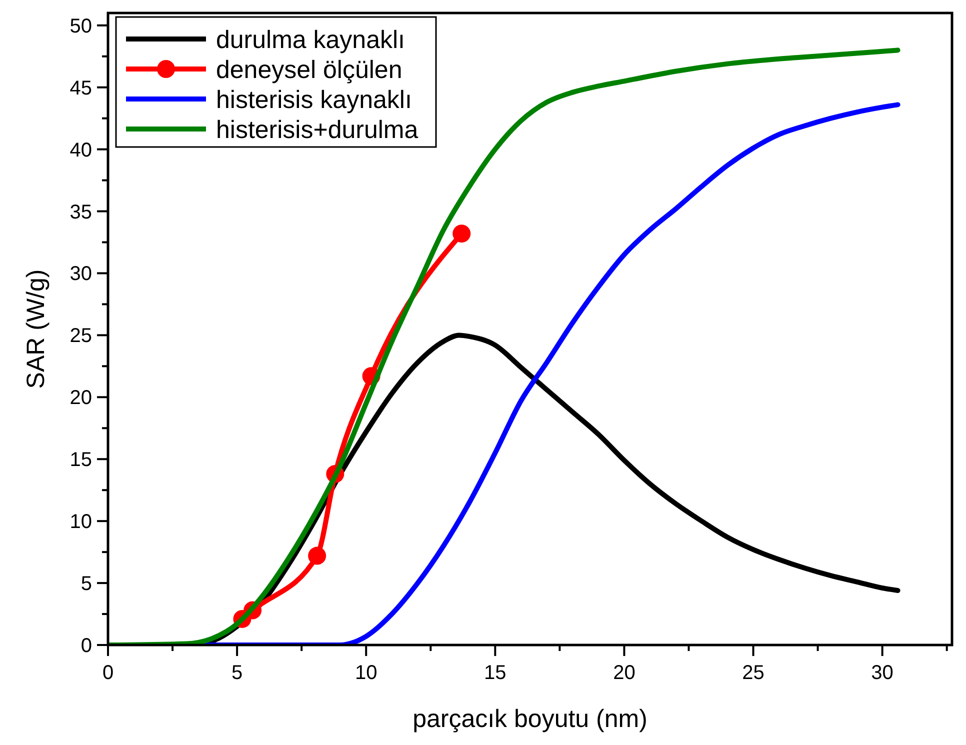 Image resolution: width=966 pixels, height=745 pixels. I want to click on x-tick-label: 20, so click(624, 673).